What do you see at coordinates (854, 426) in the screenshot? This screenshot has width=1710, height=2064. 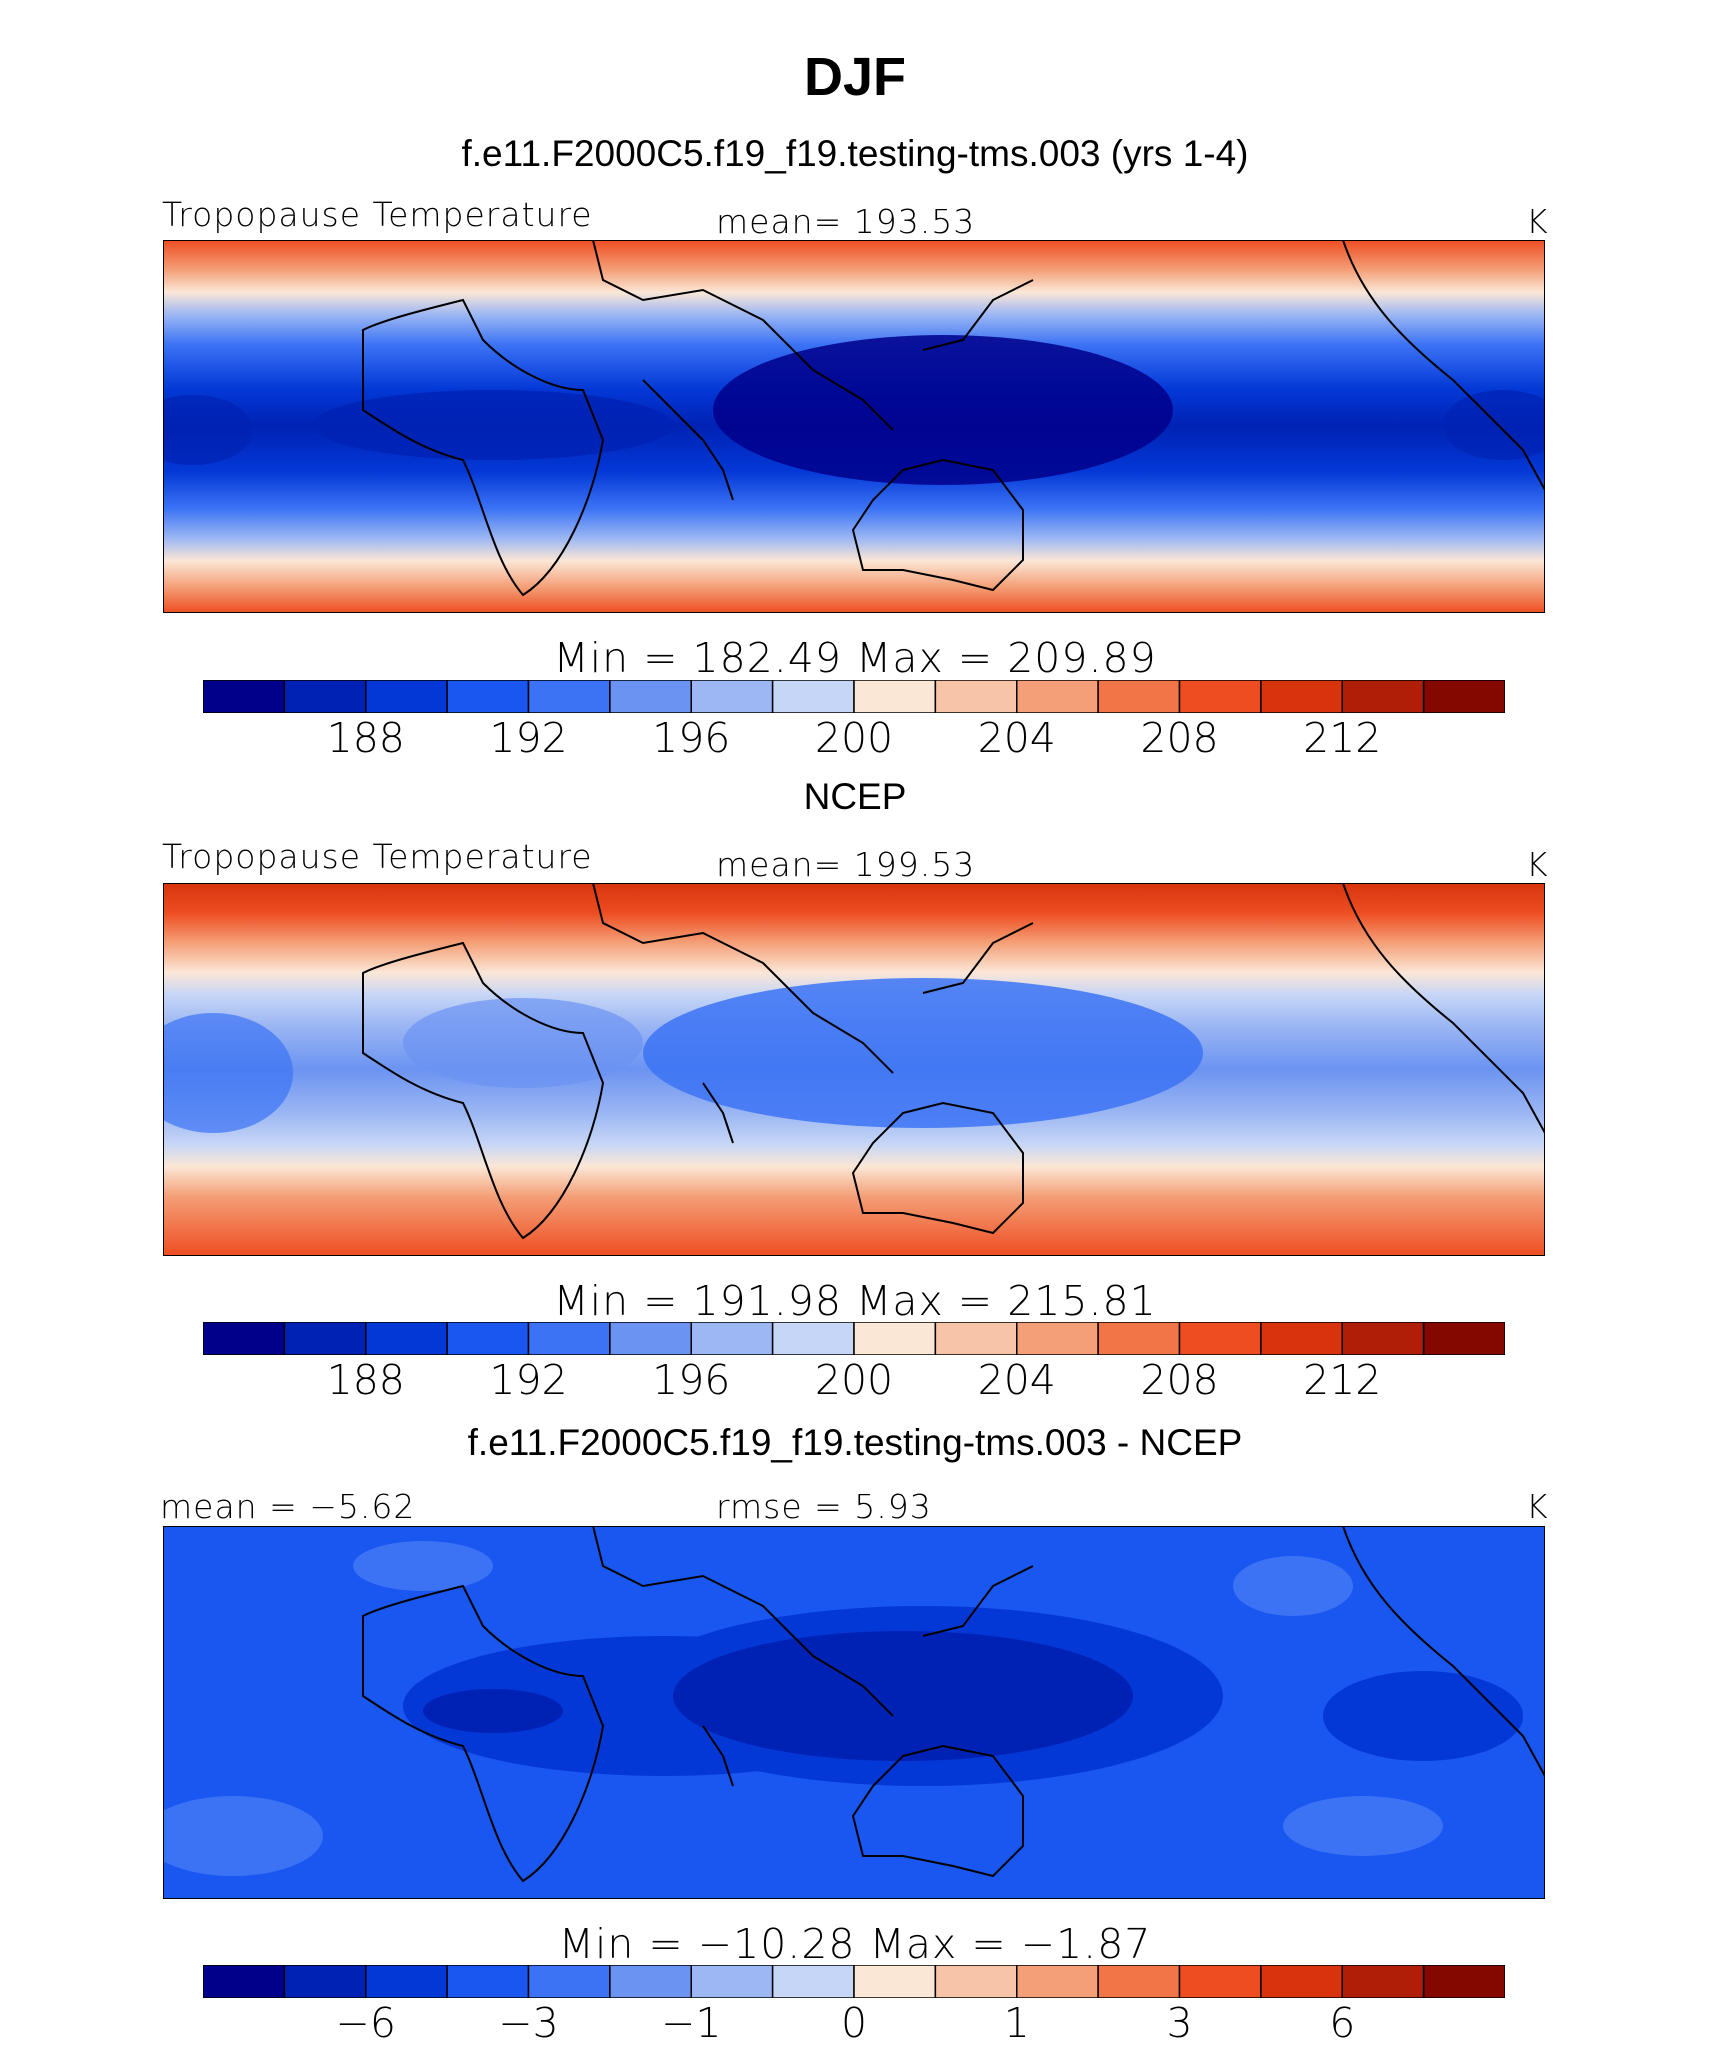 I see `panel1-map` at bounding box center [854, 426].